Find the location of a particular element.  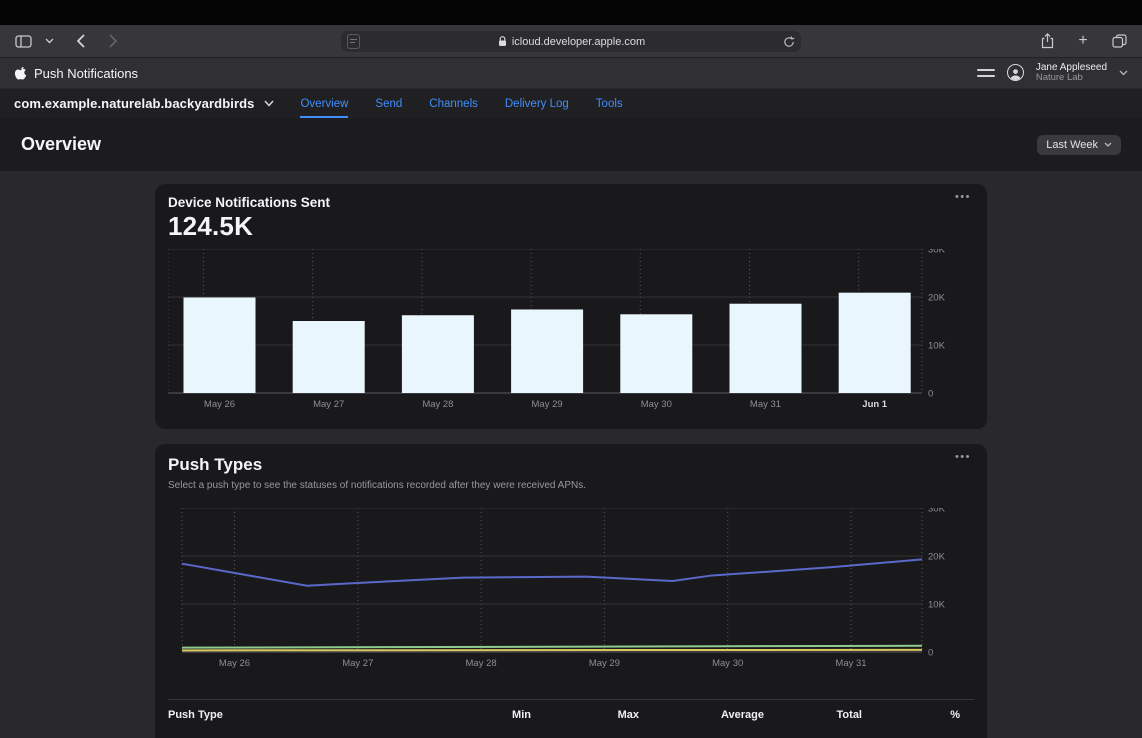

user-menu-chevron-icon is located at coordinates (1123, 73).